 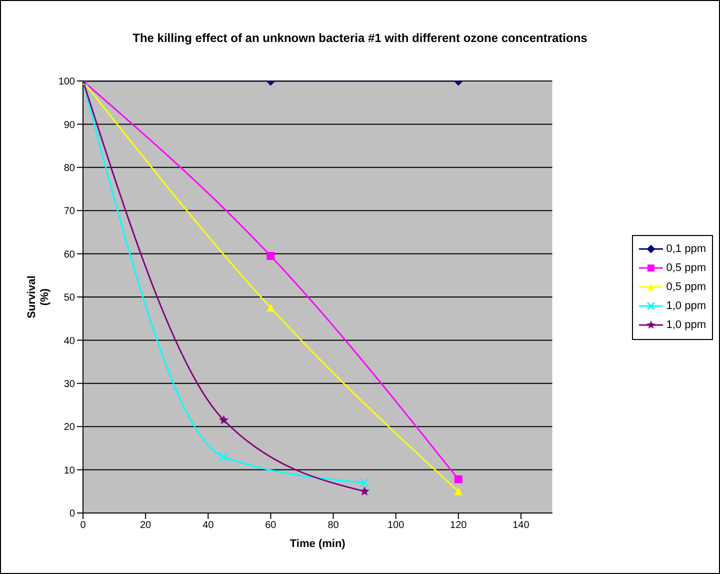 I want to click on y-axis-title: Survival (%), so click(x=38, y=297).